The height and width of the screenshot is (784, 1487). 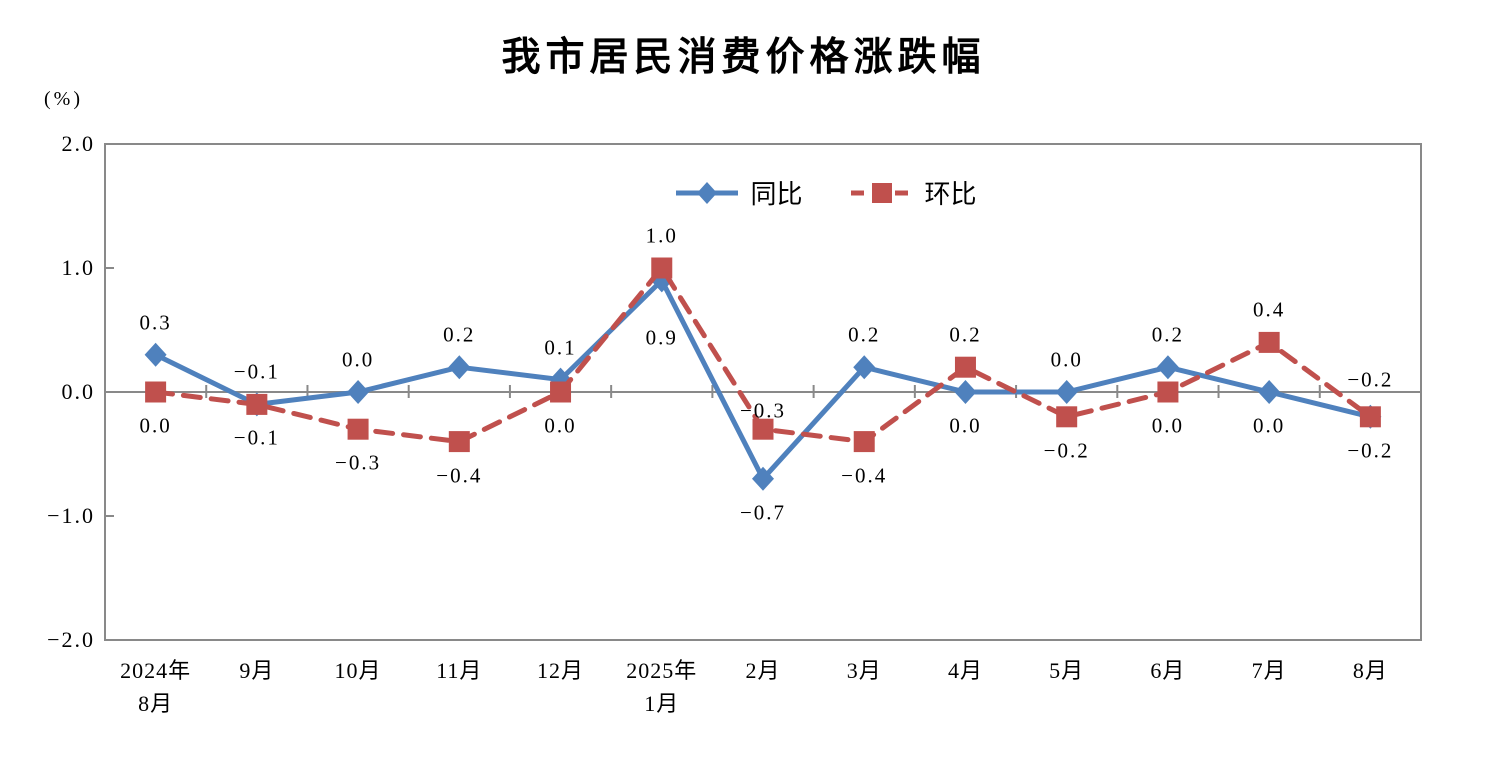 I want to click on legend-label-yoy: 同比, so click(x=776, y=194).